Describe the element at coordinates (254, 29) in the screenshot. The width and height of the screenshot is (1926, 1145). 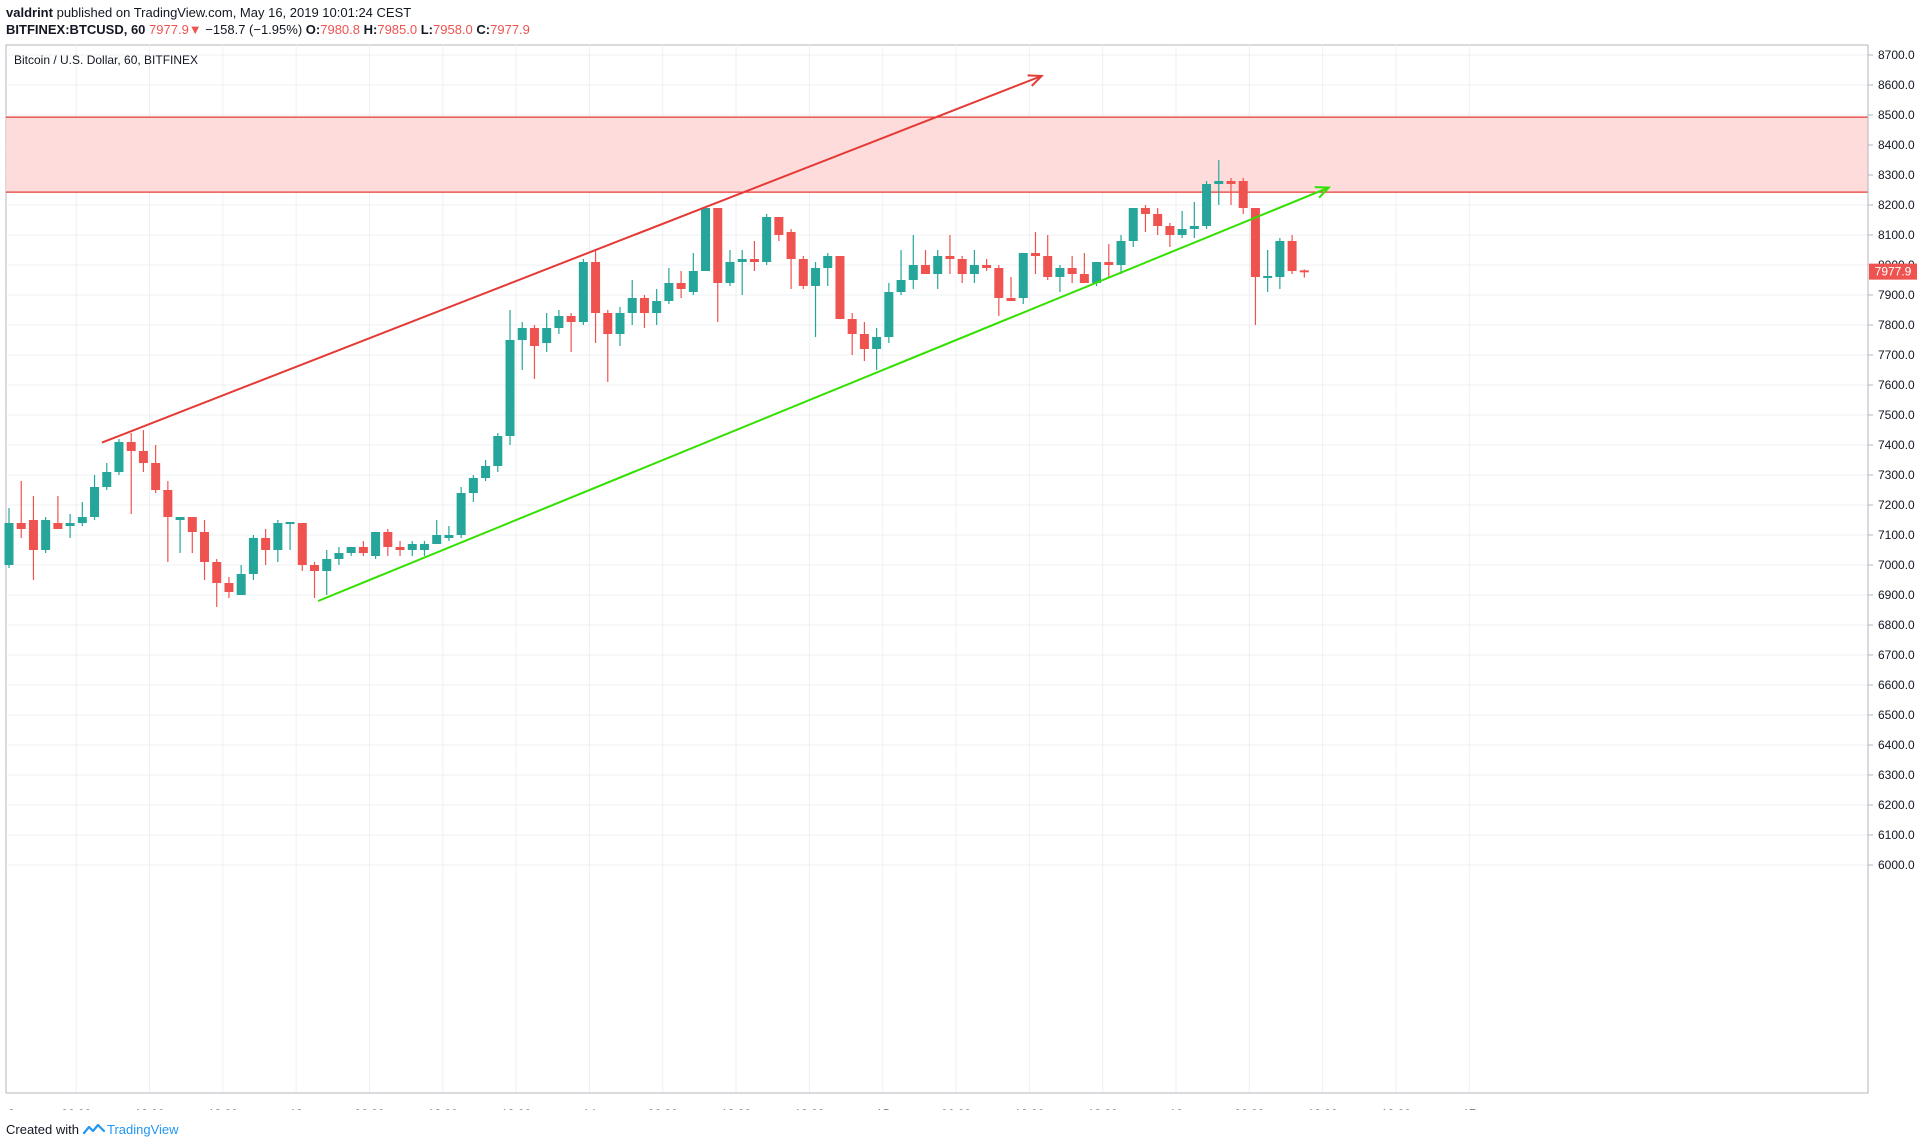
I see `price-change: −158.7 (−1.95%)` at that location.